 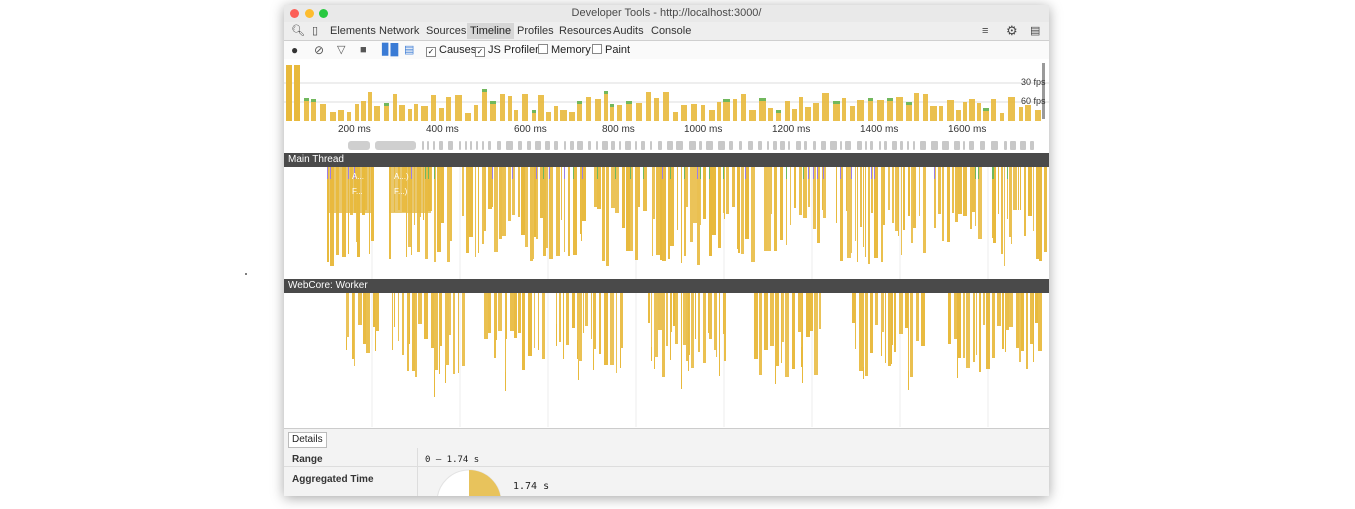 I want to click on title-bar: Developer Tools - http://localhost:3000/, so click(x=666, y=13).